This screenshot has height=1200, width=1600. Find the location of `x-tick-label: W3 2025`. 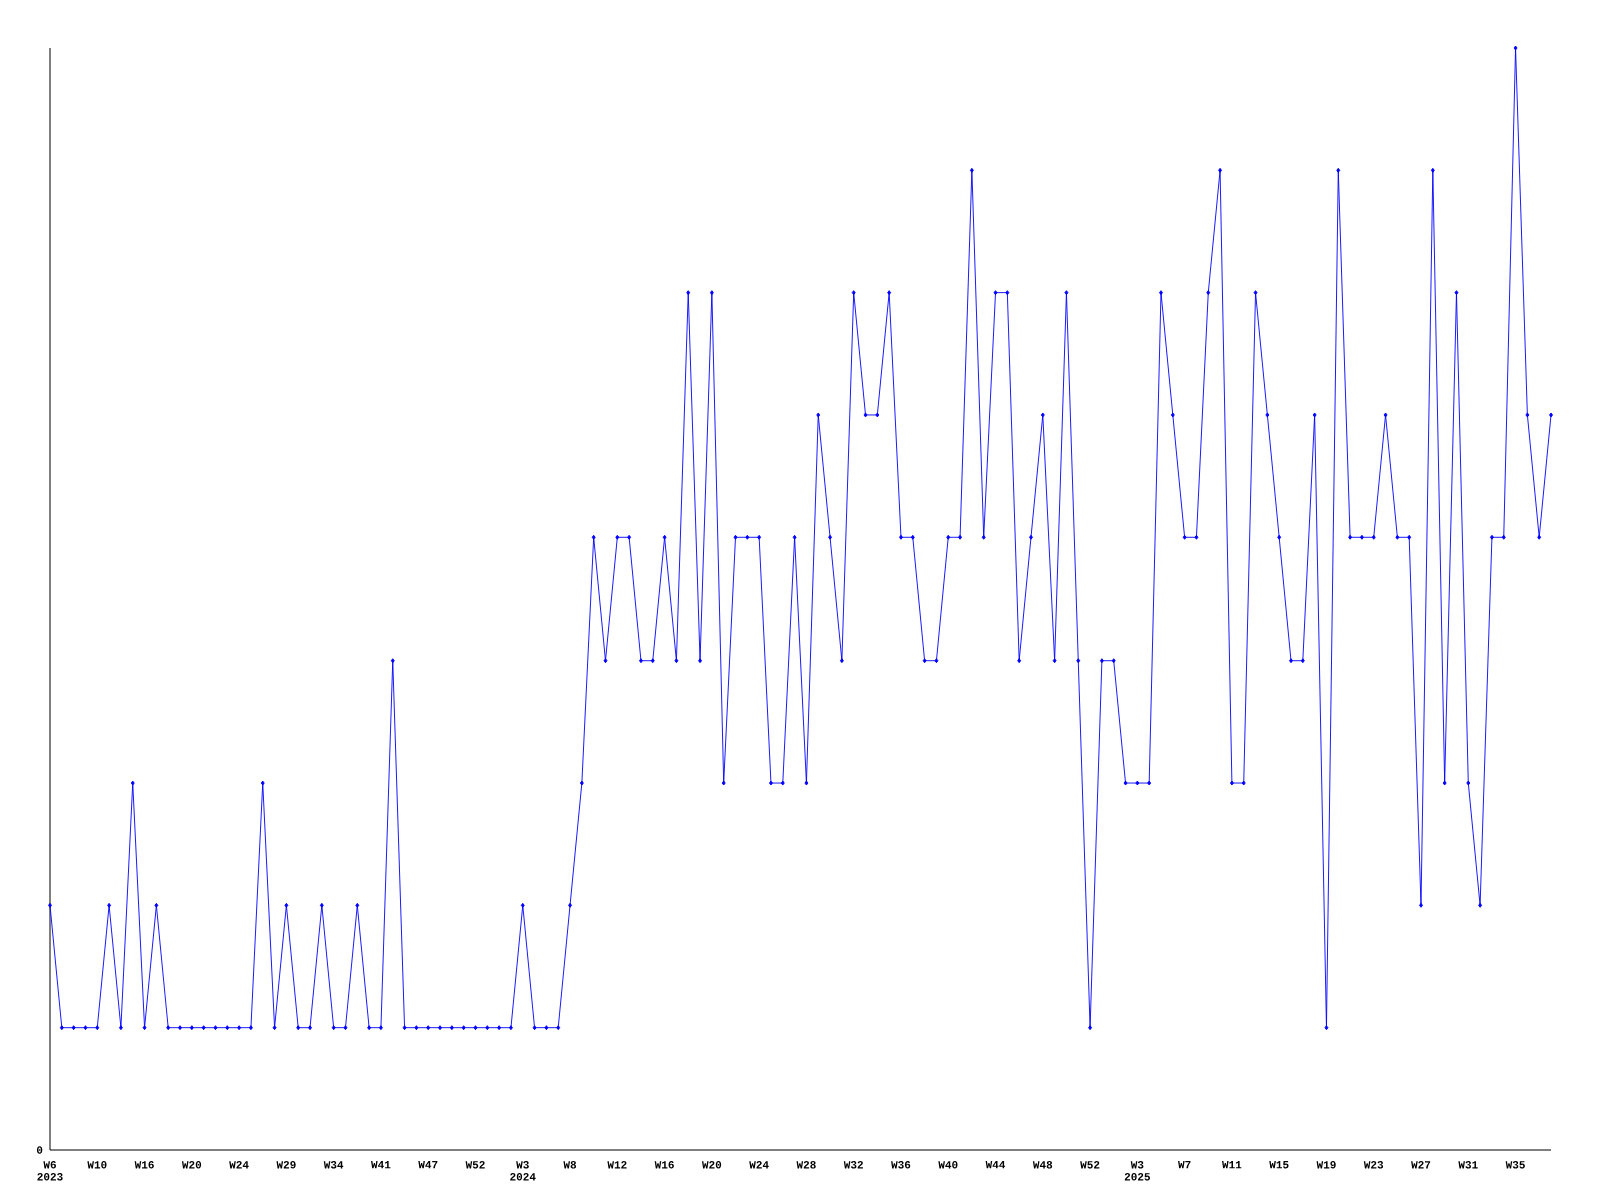

x-tick-label: W3 2025 is located at coordinates (1137, 1171).